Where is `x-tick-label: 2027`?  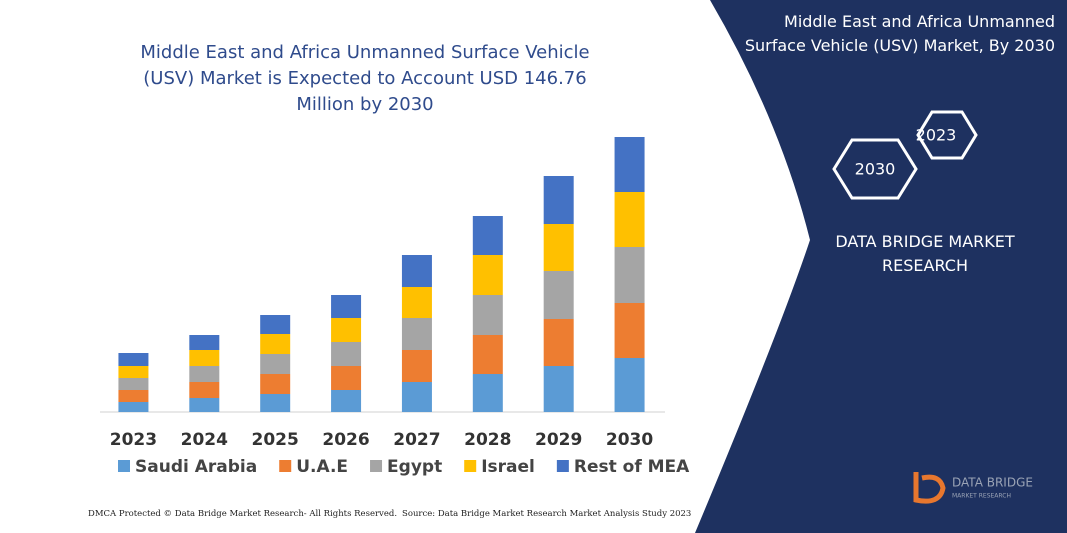 x-tick-label: 2027 is located at coordinates (416, 440).